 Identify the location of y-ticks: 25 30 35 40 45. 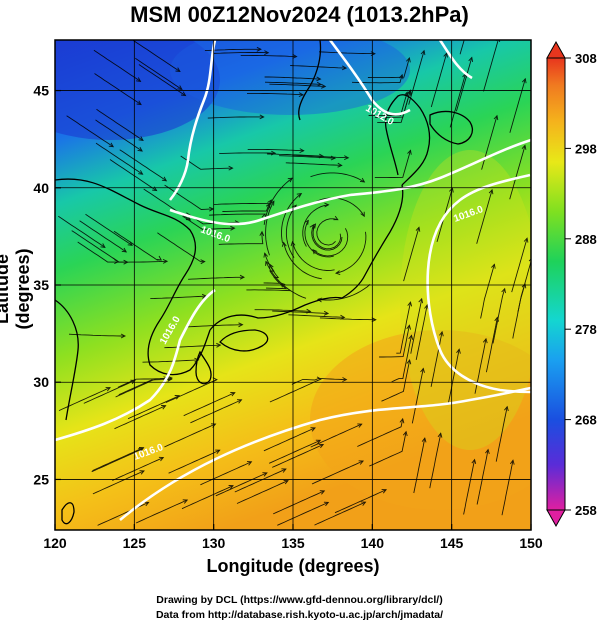
(47, 285).